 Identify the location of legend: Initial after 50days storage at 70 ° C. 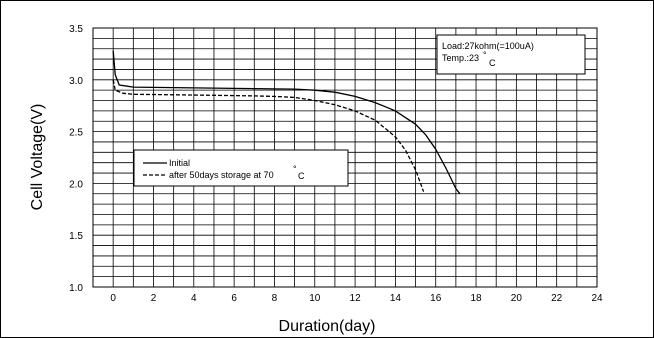
(241, 168).